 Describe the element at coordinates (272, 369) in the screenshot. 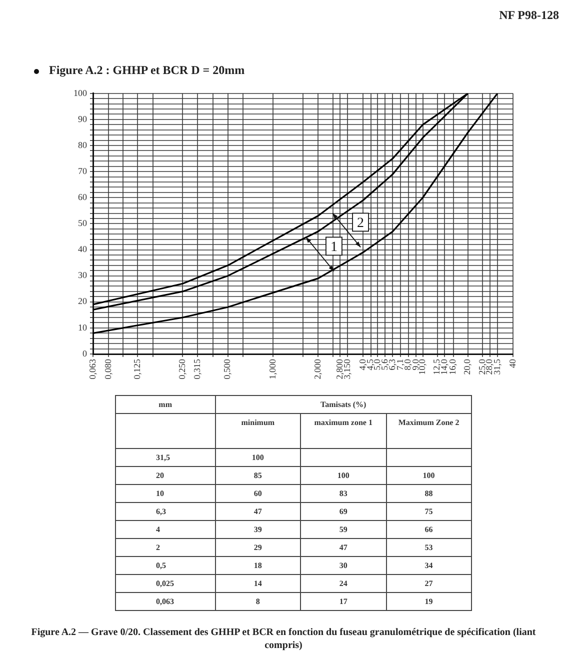

I see `x-tick-label: 1,000` at that location.